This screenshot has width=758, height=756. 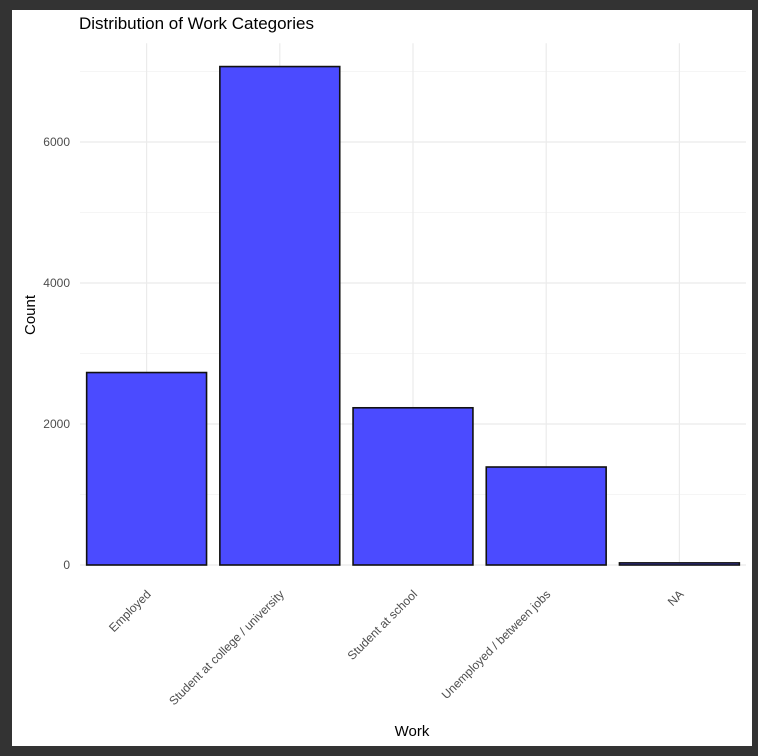 I want to click on y-tick-label: 0, so click(x=66, y=565).